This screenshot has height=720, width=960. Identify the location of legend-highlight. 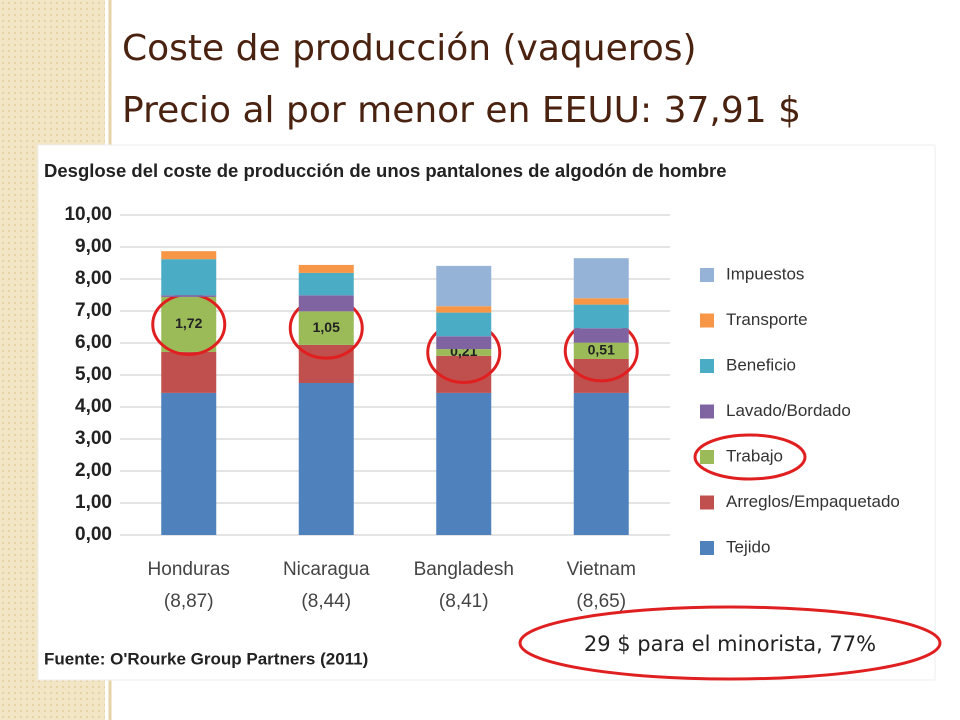
(750, 457).